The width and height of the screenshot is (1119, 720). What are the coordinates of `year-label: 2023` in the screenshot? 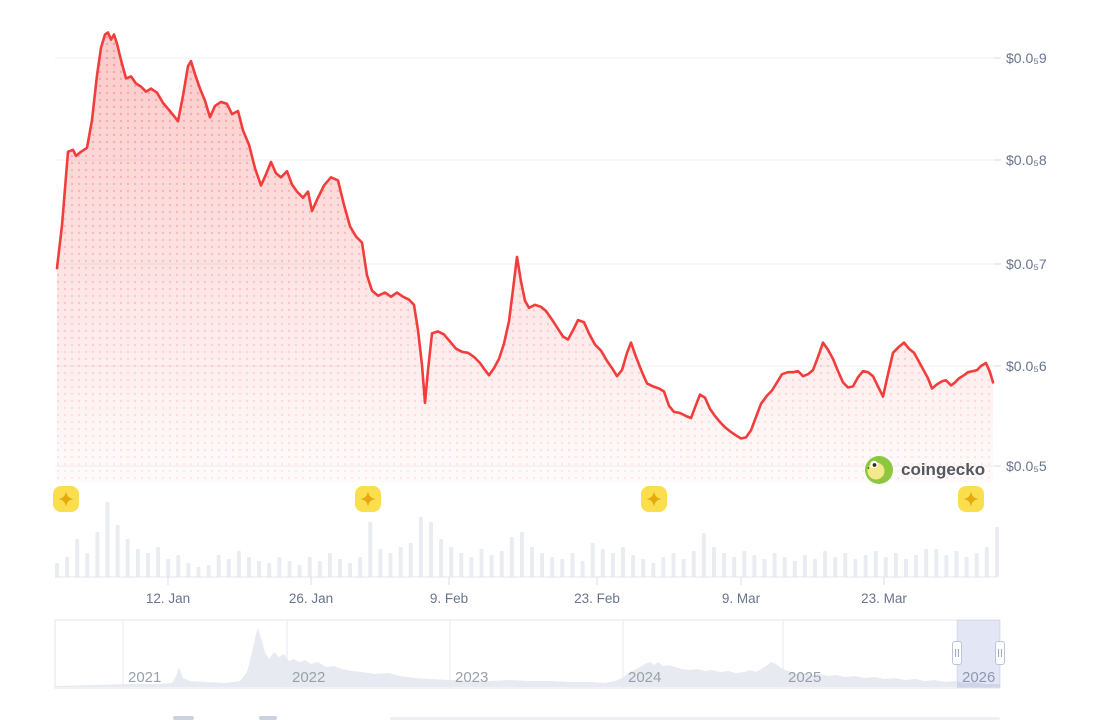 It's located at (471, 677).